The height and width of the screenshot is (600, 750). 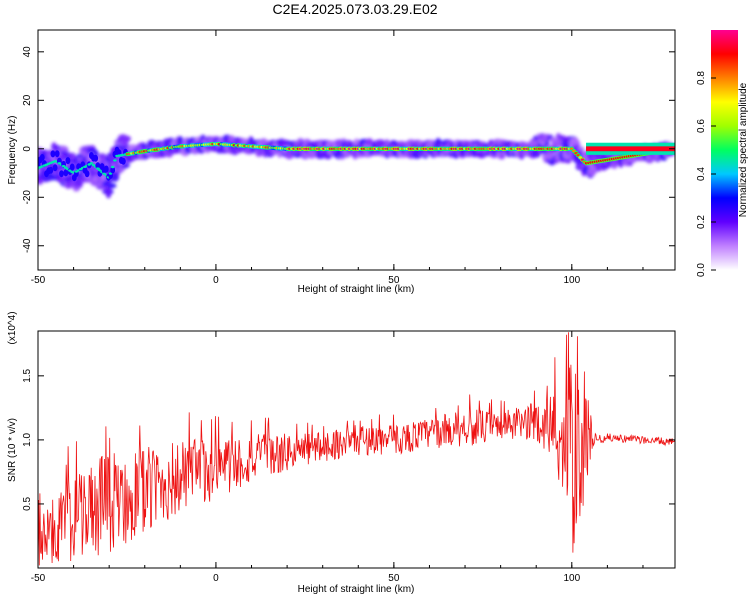 I want to click on snr-x-label: Height of straight line (km), so click(x=356, y=589).